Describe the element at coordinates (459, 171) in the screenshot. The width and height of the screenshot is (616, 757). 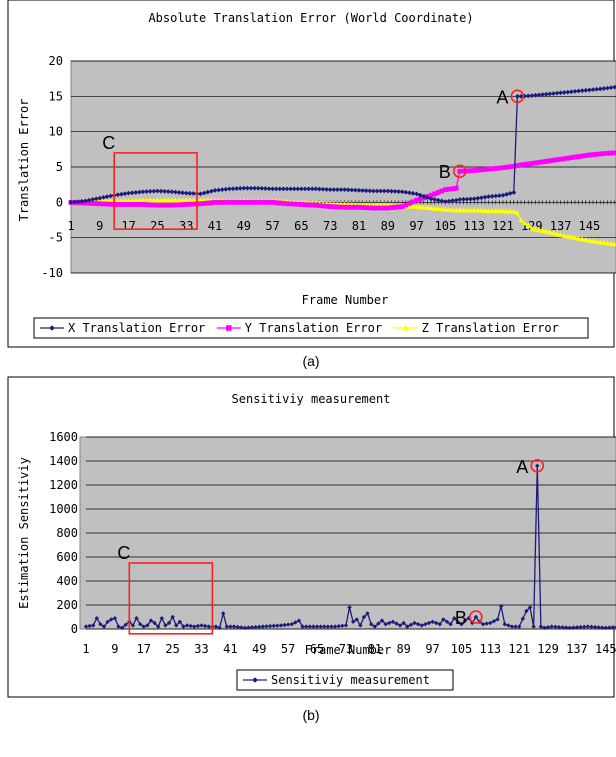
I see `annotation-circle-b` at that location.